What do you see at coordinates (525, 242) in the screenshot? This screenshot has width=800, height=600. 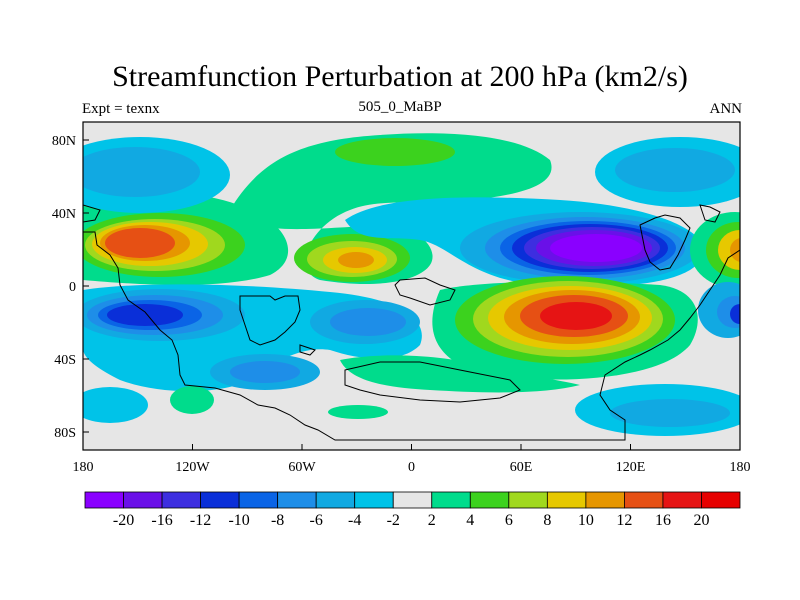 I see `field-asia-negative` at bounding box center [525, 242].